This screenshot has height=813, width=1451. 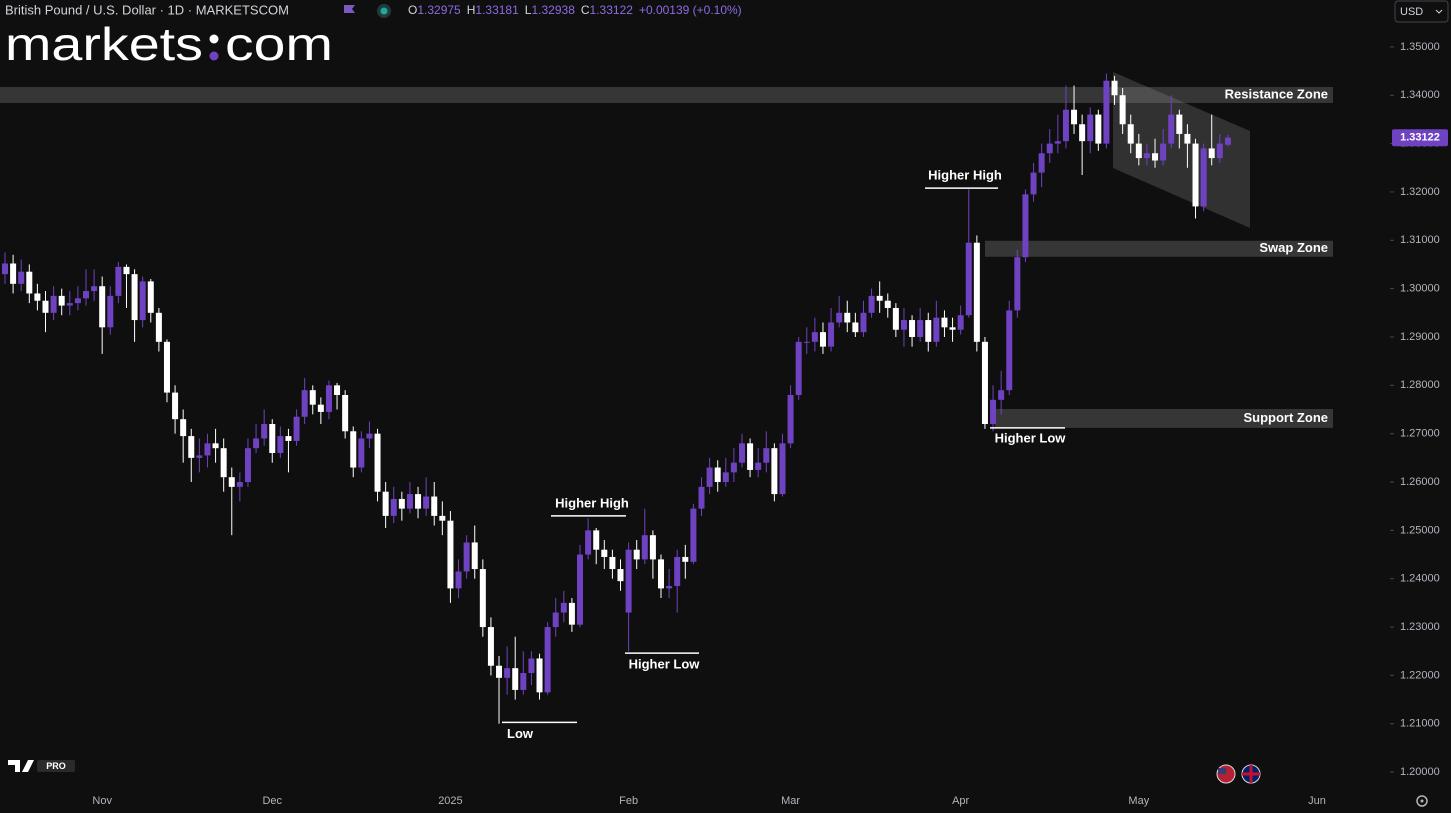 What do you see at coordinates (1181, 150) in the screenshot?
I see `descending-channel` at bounding box center [1181, 150].